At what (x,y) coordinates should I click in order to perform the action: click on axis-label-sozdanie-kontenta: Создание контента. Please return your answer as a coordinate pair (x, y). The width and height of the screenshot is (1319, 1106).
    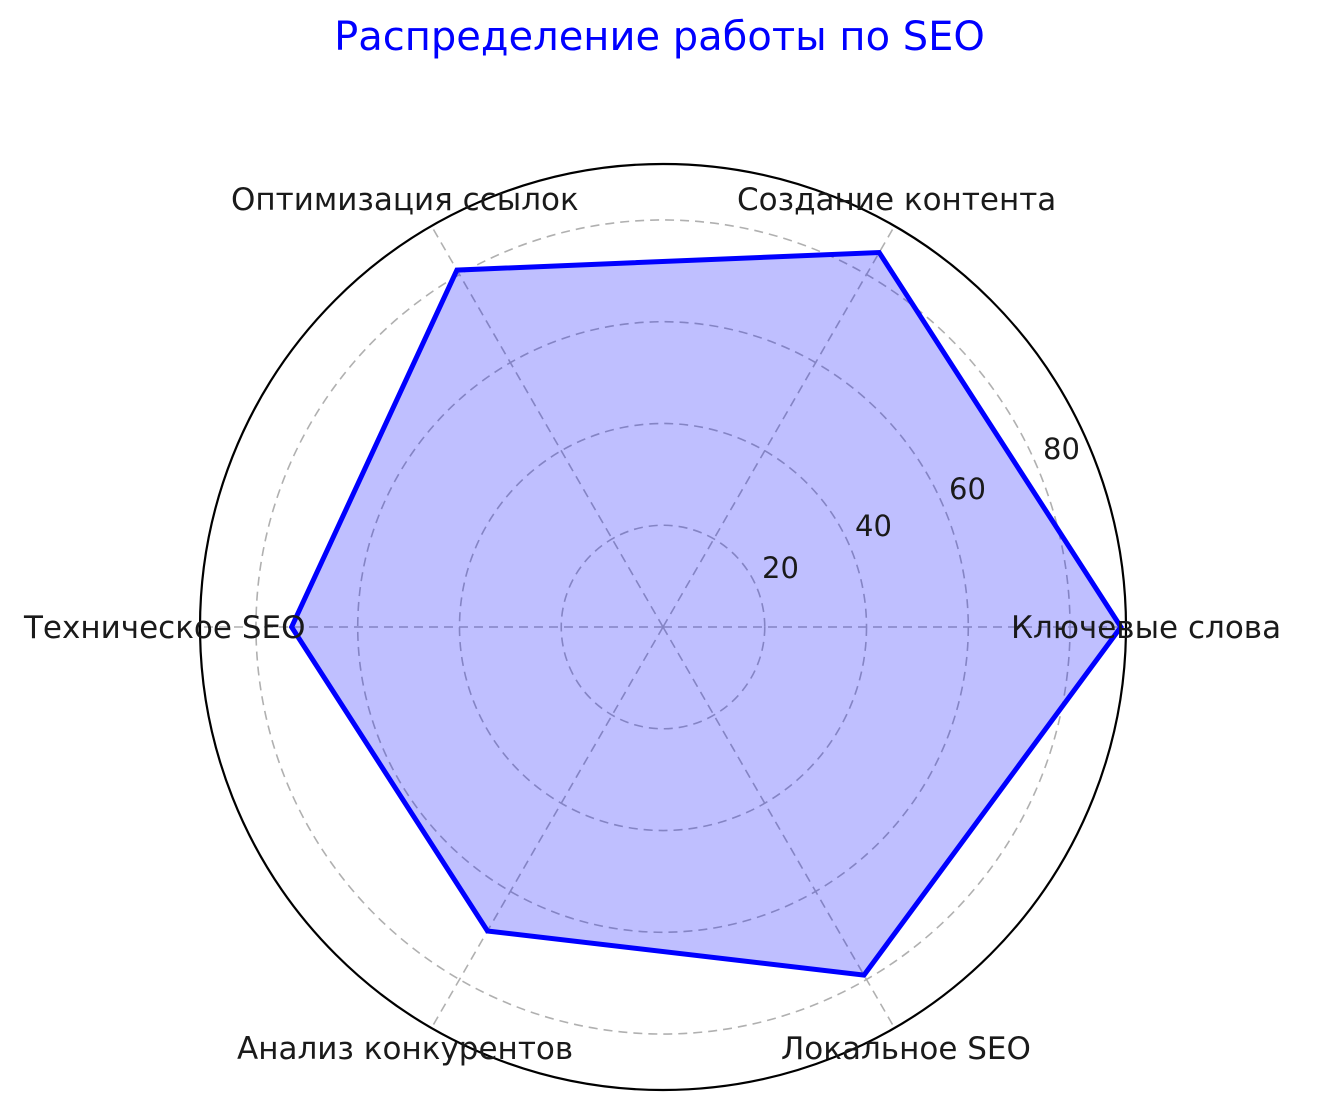
    Looking at the image, I should click on (897, 200).